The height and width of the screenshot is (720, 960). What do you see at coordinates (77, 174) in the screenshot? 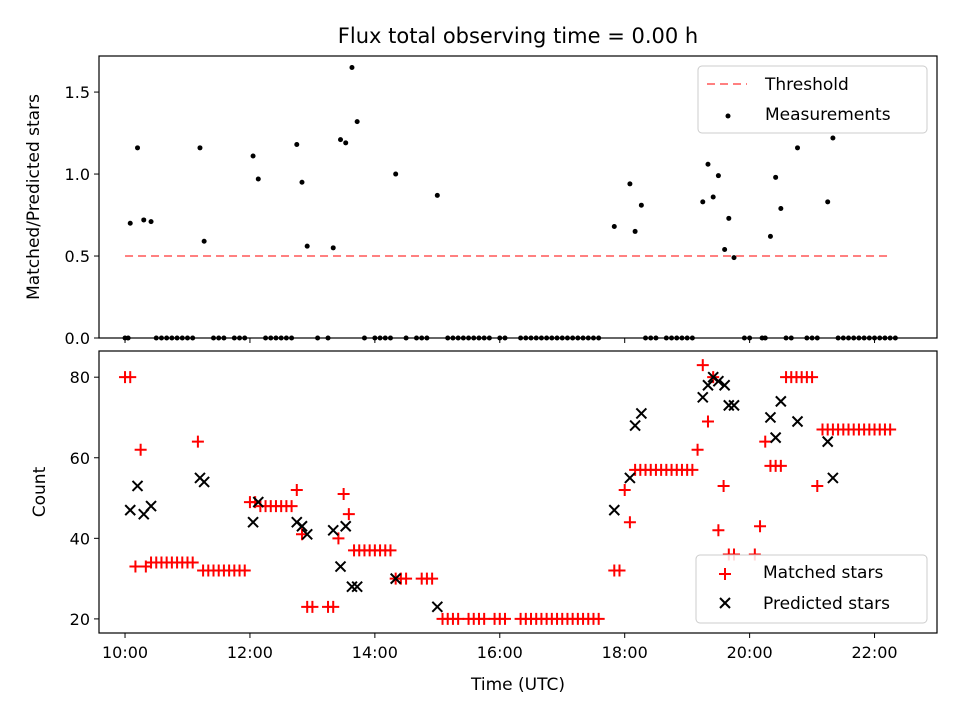
I see `y-tick-label: 1.0` at bounding box center [77, 174].